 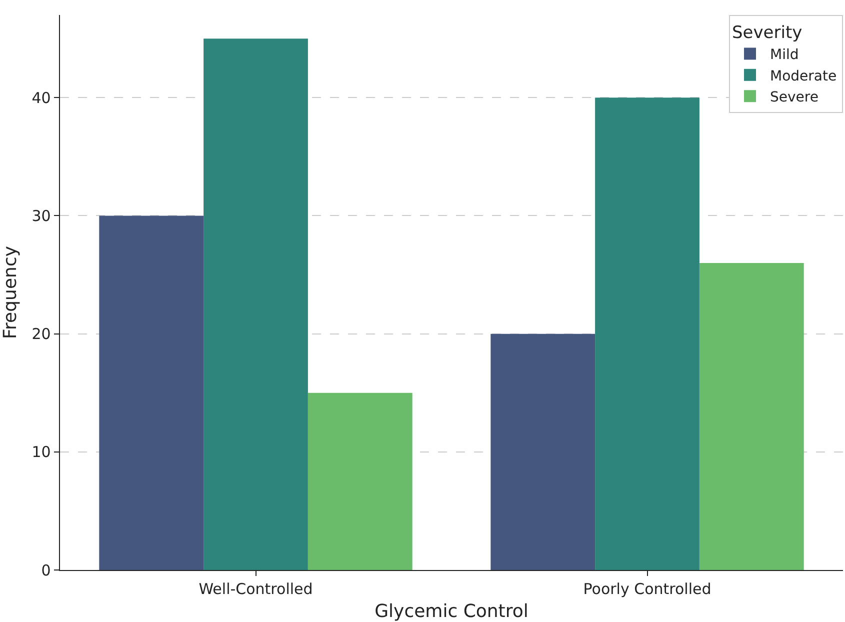 I want to click on x-tick-label: Well-Controlled, so click(x=255, y=589).